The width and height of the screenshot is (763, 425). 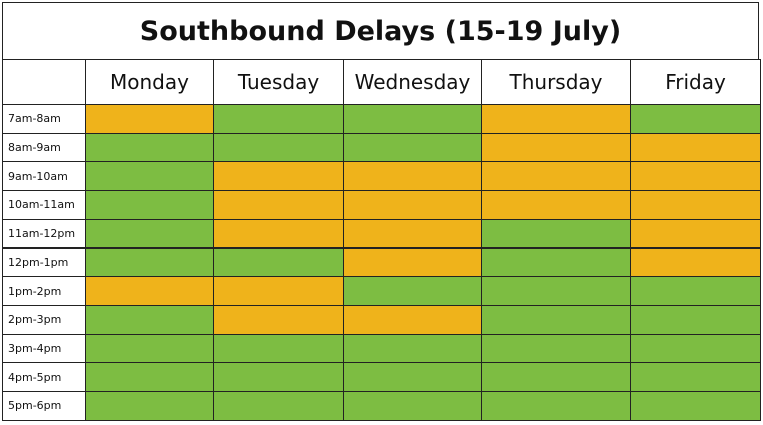 I want to click on delay-cell-8am-9am-monday, so click(x=149, y=147).